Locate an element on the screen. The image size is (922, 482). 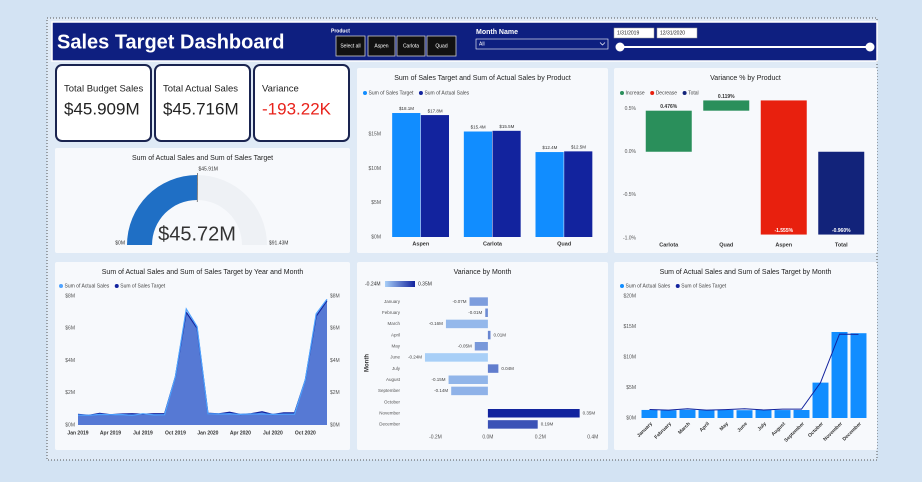
legend-label: Decrease is located at coordinates (667, 93).